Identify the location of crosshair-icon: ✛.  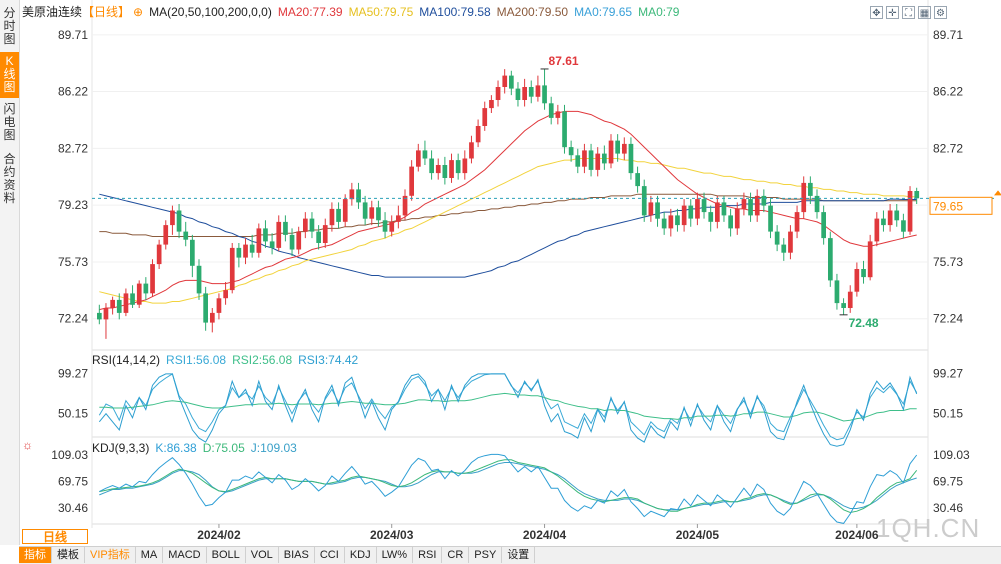
(892, 12).